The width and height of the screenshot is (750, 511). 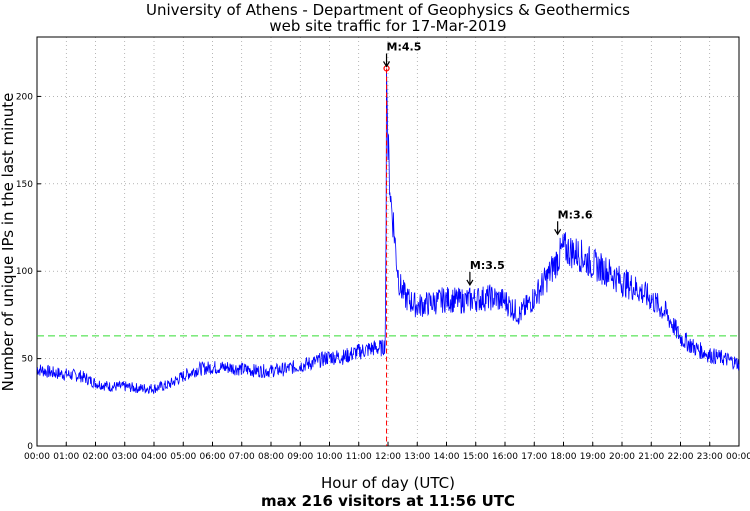 I want to click on x-tick-label: 13:00, so click(x=417, y=457).